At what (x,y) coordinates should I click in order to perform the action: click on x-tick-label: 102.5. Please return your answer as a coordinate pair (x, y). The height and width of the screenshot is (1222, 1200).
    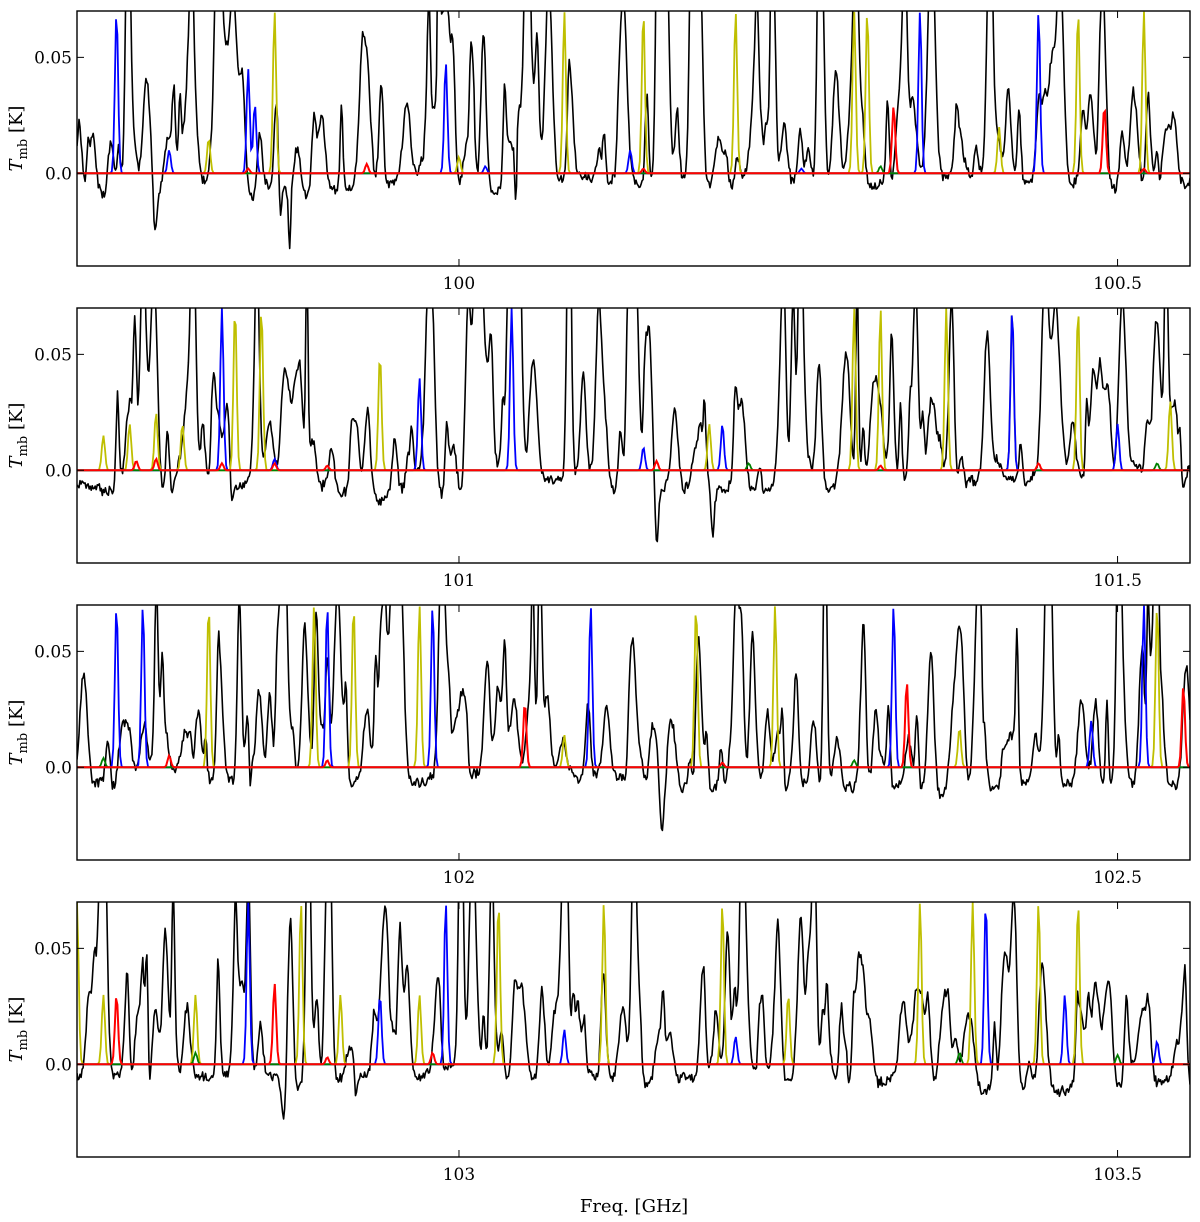
    Looking at the image, I should click on (1117, 878).